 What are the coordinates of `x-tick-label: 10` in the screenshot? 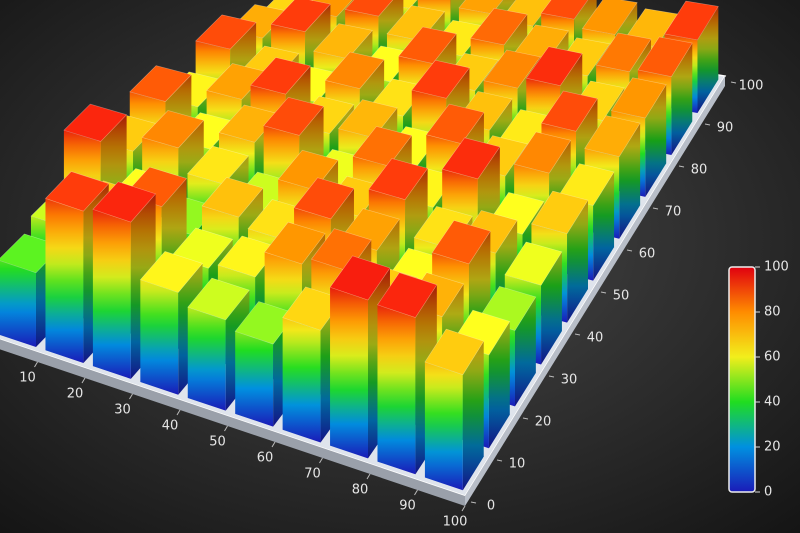 It's located at (27, 378).